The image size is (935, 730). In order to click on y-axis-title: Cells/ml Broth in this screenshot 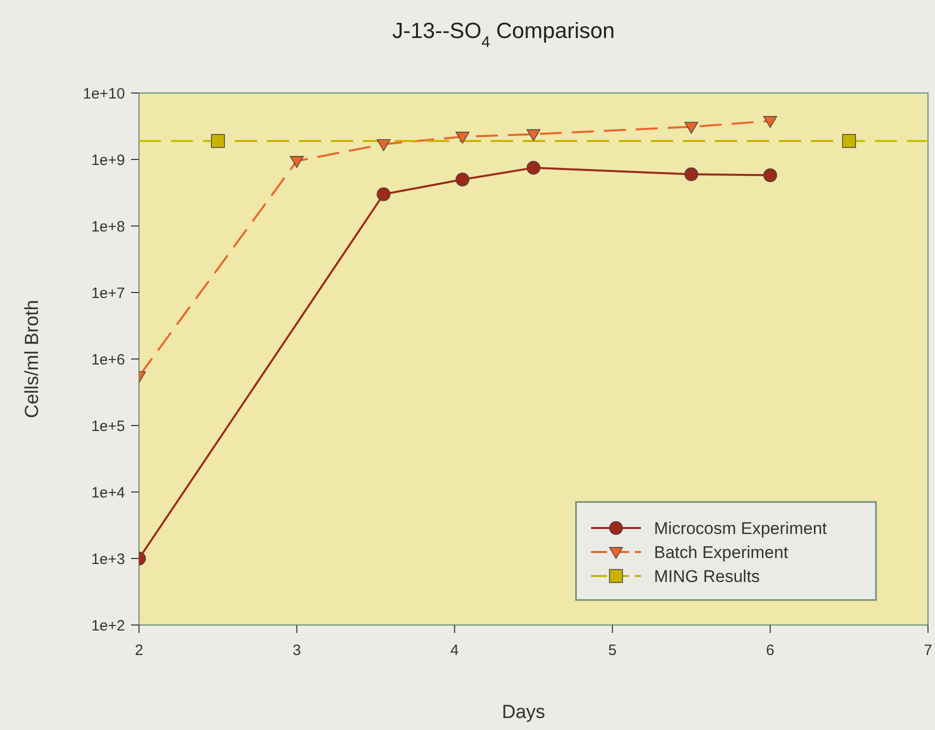, I will do `click(32, 359)`.